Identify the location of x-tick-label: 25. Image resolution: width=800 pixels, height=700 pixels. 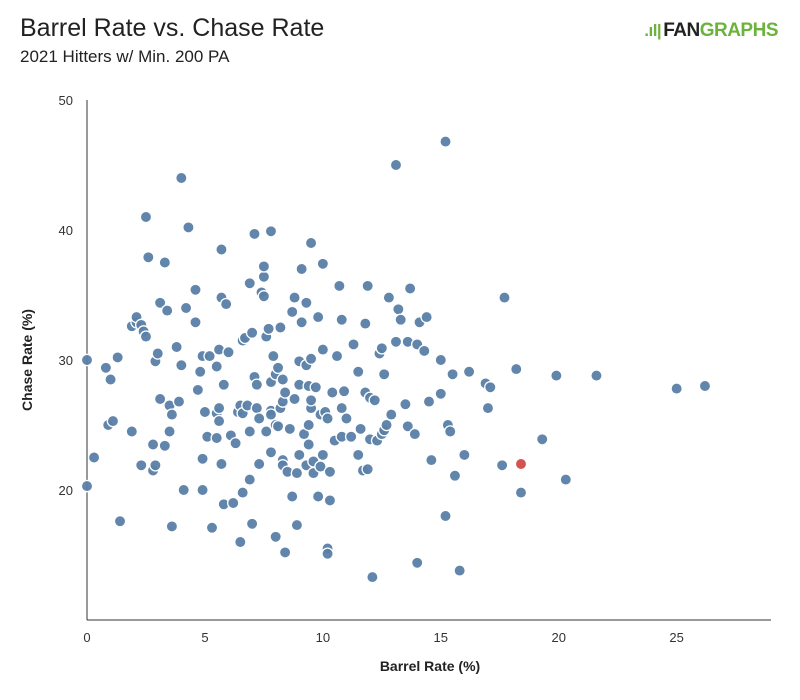
(676, 637).